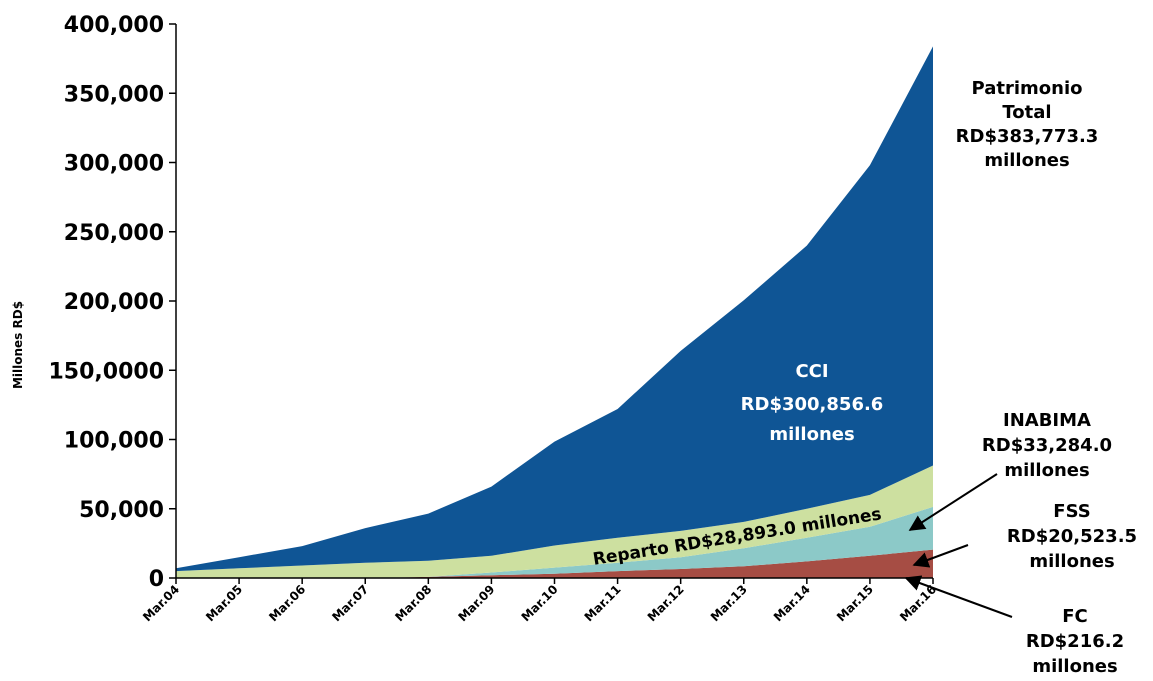 This screenshot has height=681, width=1153. Describe the element at coordinates (114, 94) in the screenshot. I see `y-tick-label: 350,000` at that location.